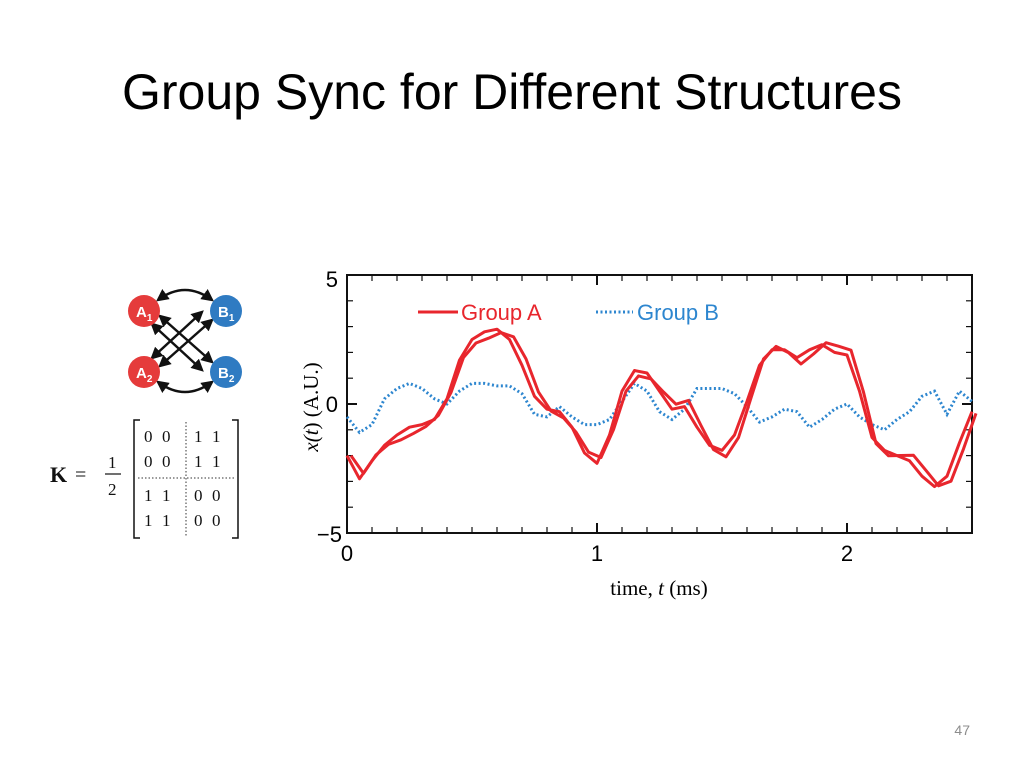  What do you see at coordinates (80, 475) in the screenshot?
I see `matrix-equals: =` at bounding box center [80, 475].